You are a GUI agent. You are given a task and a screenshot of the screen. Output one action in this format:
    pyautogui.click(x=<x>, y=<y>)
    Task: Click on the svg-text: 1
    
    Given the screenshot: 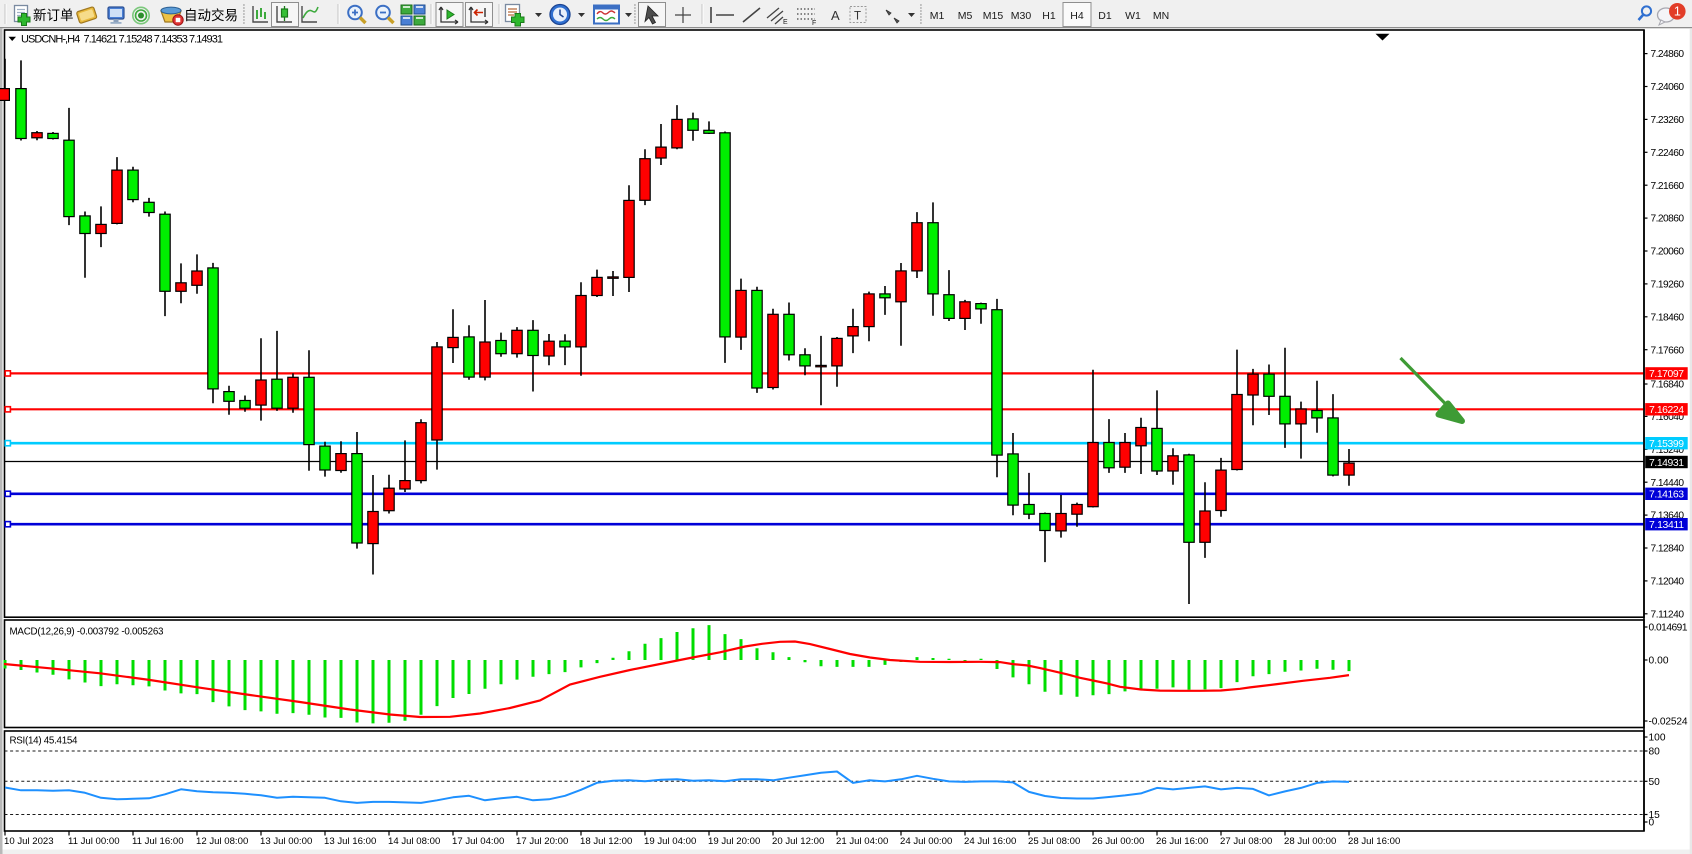 What is the action you would take?
    pyautogui.click(x=1677, y=12)
    